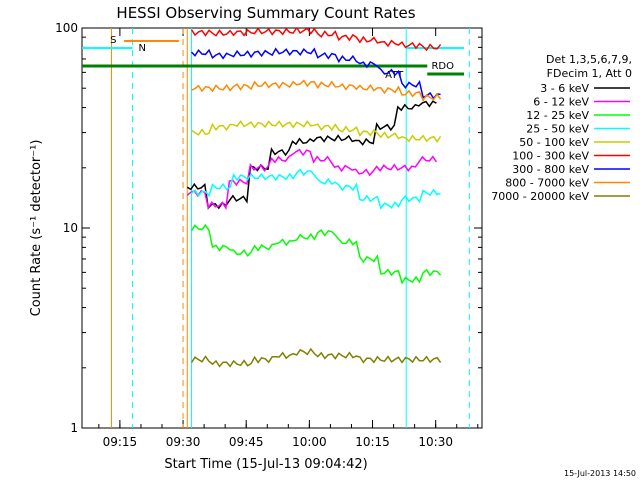 The image size is (640, 484). I want to click on legend-label: 7000 - 20000 keV, so click(540, 196).